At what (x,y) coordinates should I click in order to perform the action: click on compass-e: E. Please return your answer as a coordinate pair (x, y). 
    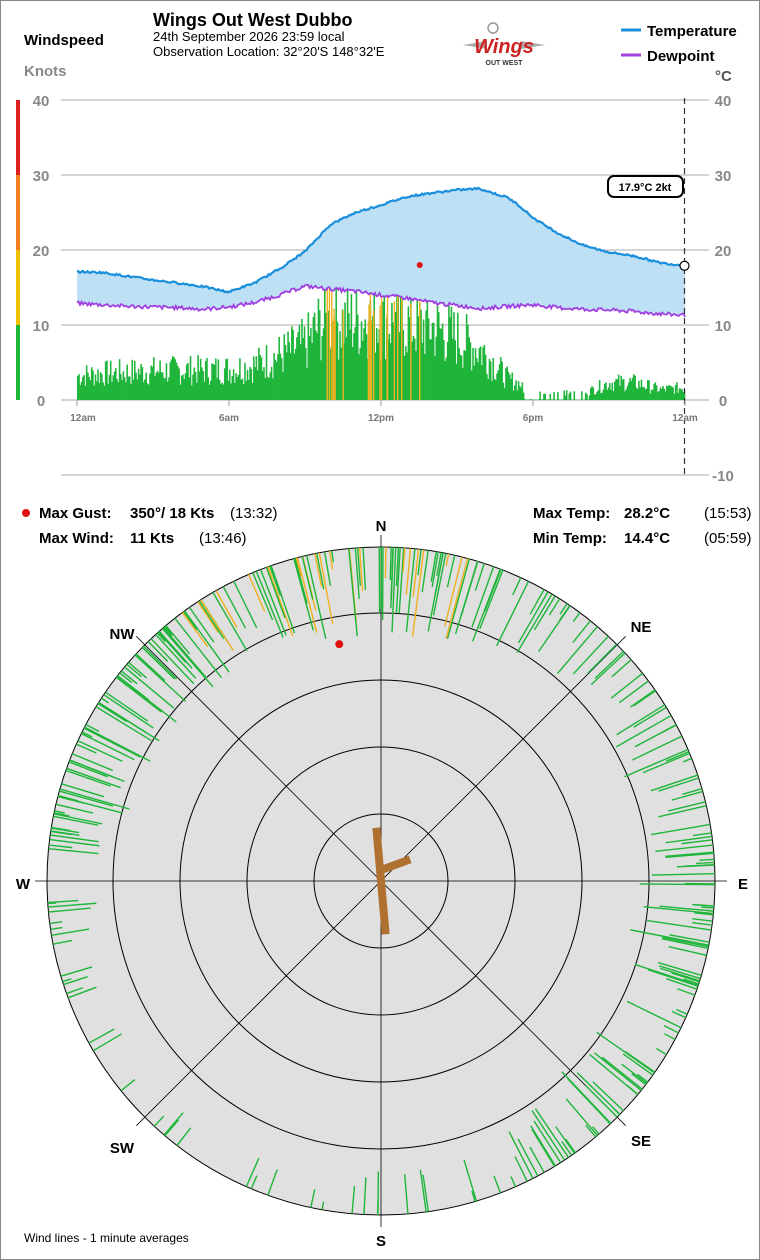
    Looking at the image, I should click on (743, 884).